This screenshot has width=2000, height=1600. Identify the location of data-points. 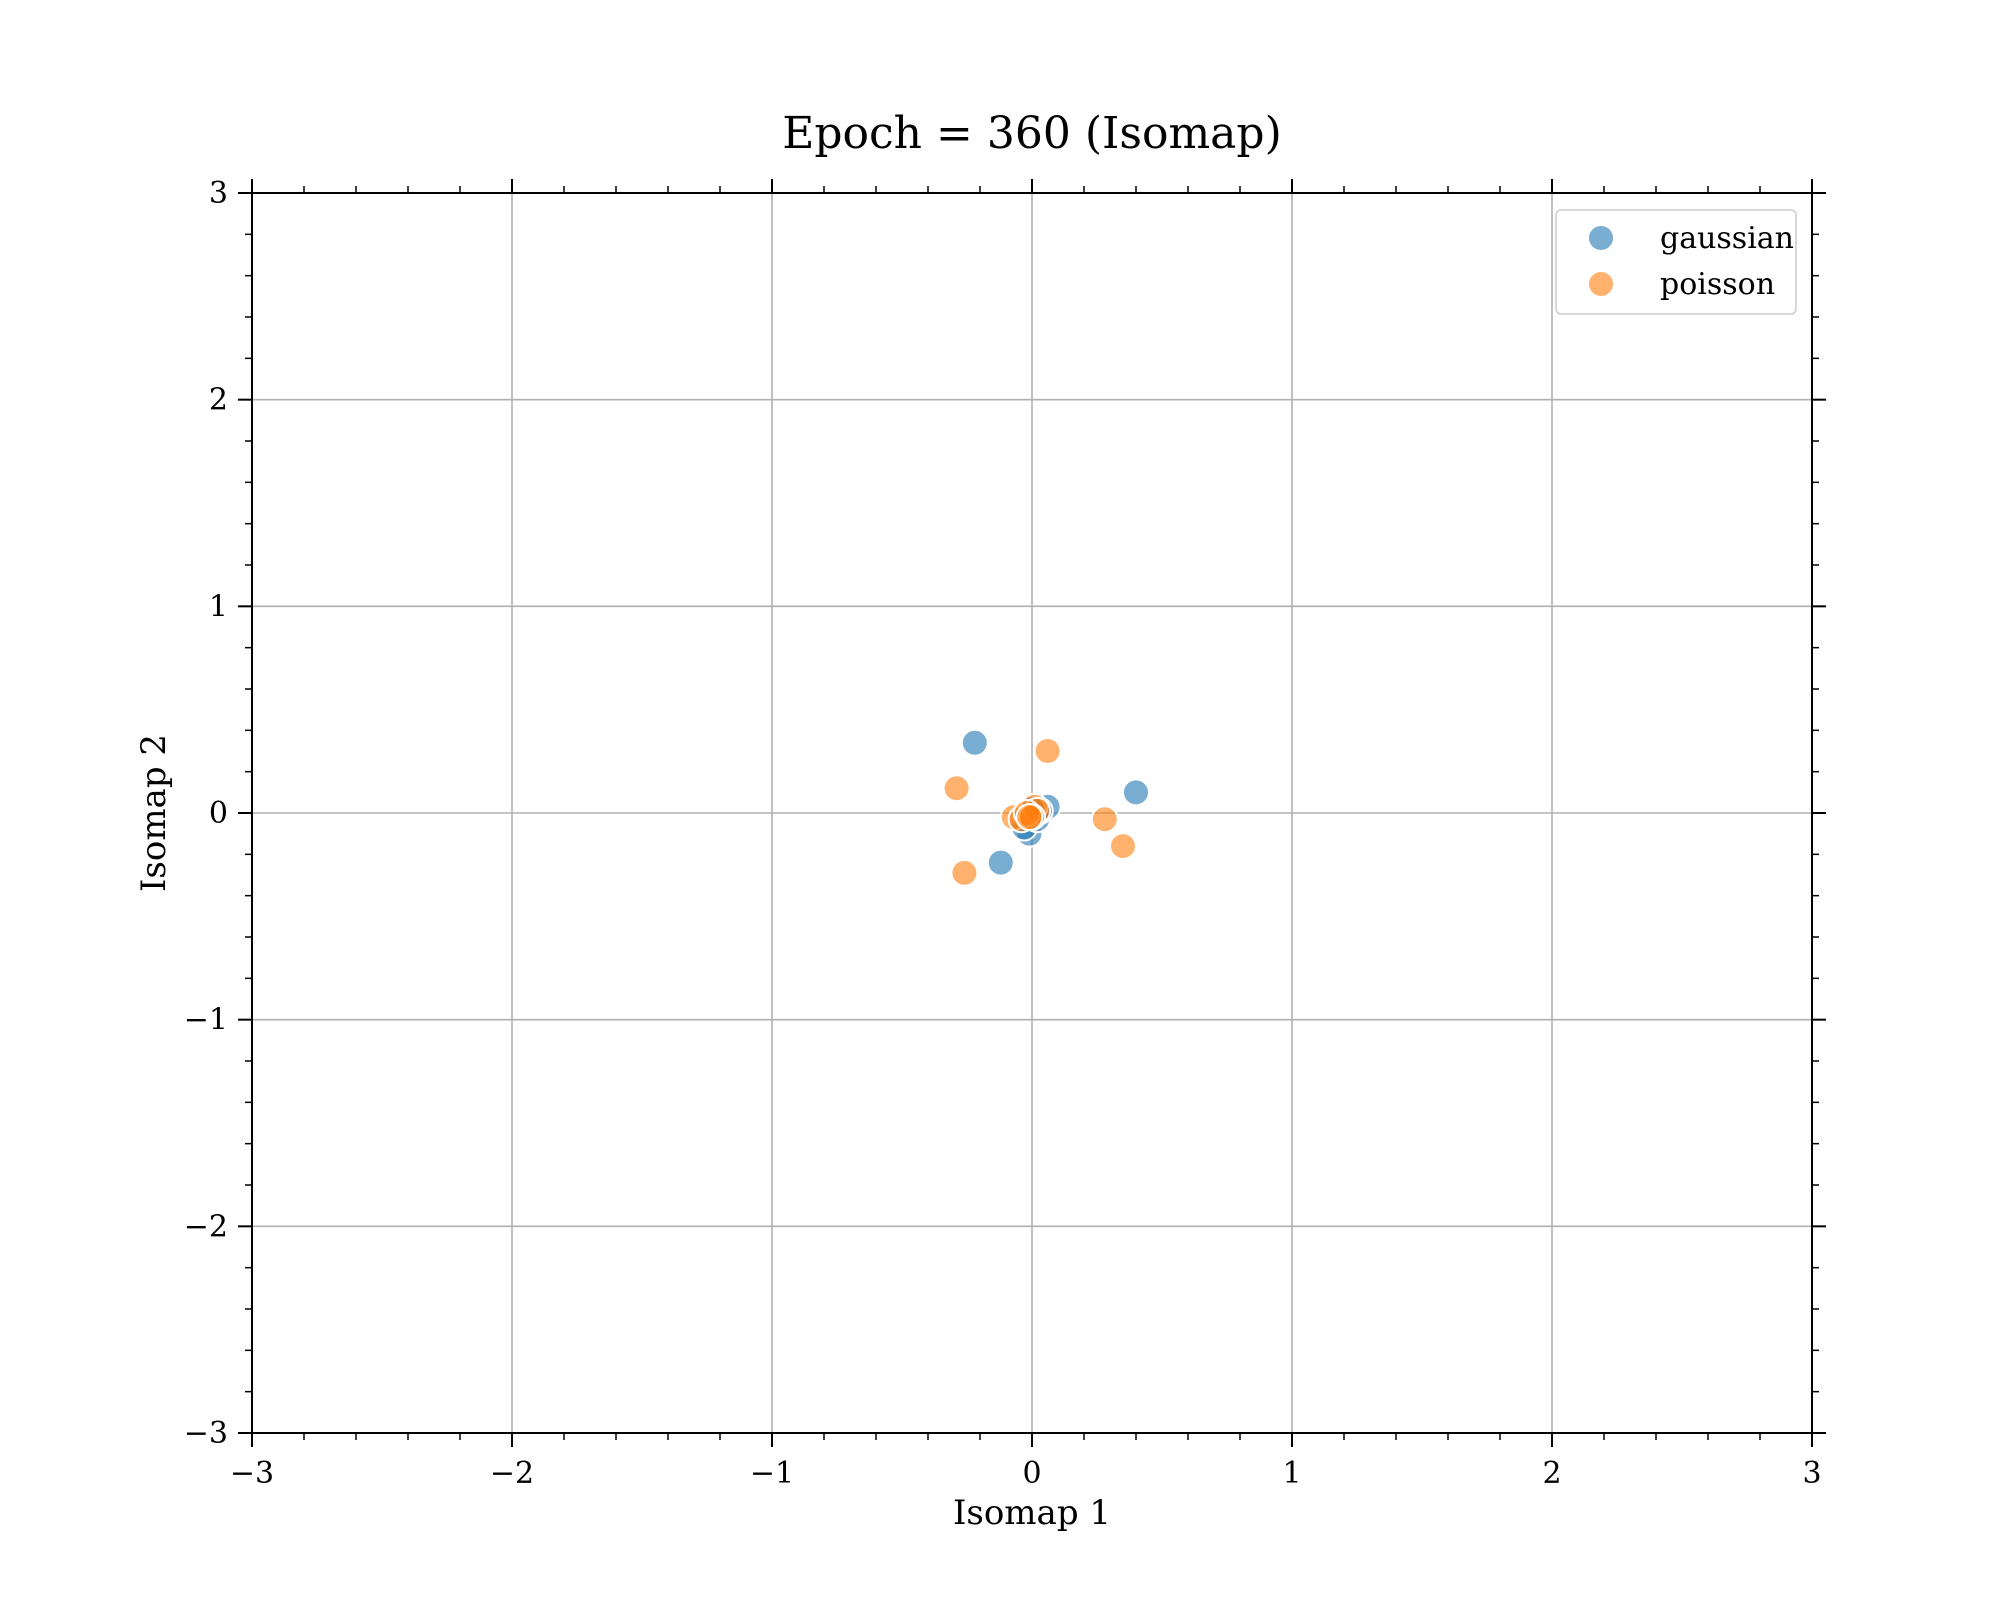
(1046, 807).